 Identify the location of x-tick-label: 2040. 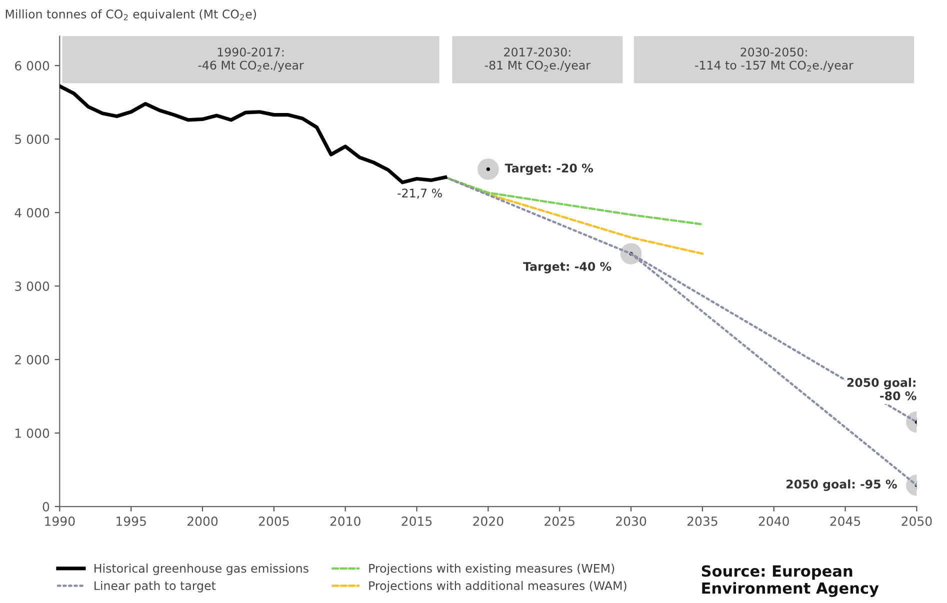
(773, 521).